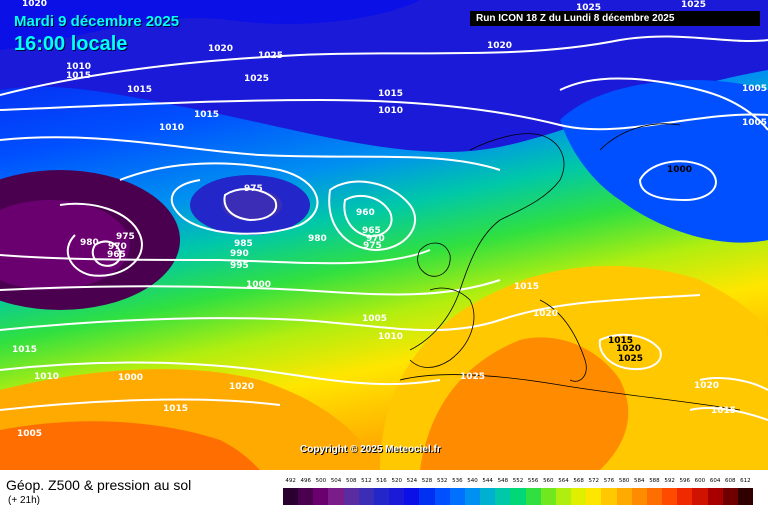 Image resolution: width=768 pixels, height=512 pixels. Describe the element at coordinates (412, 481) in the screenshot. I see `legend-tick-label: 524` at that location.